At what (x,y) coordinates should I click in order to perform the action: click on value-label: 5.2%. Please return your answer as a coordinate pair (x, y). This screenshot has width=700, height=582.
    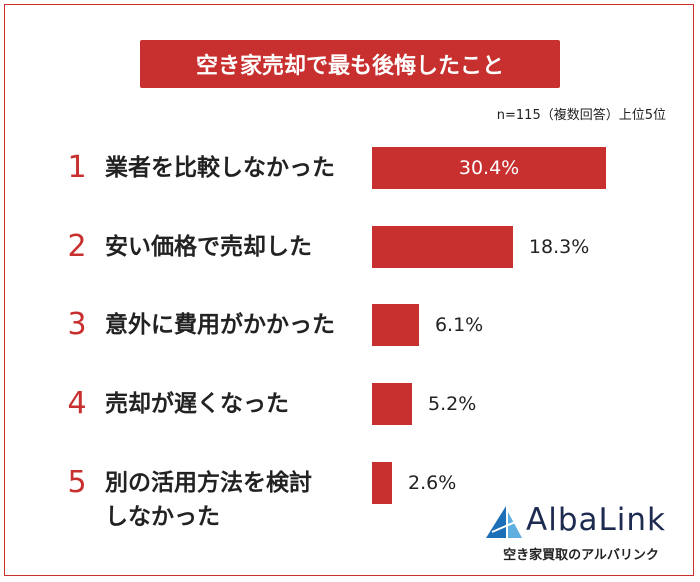
    Looking at the image, I should click on (452, 404).